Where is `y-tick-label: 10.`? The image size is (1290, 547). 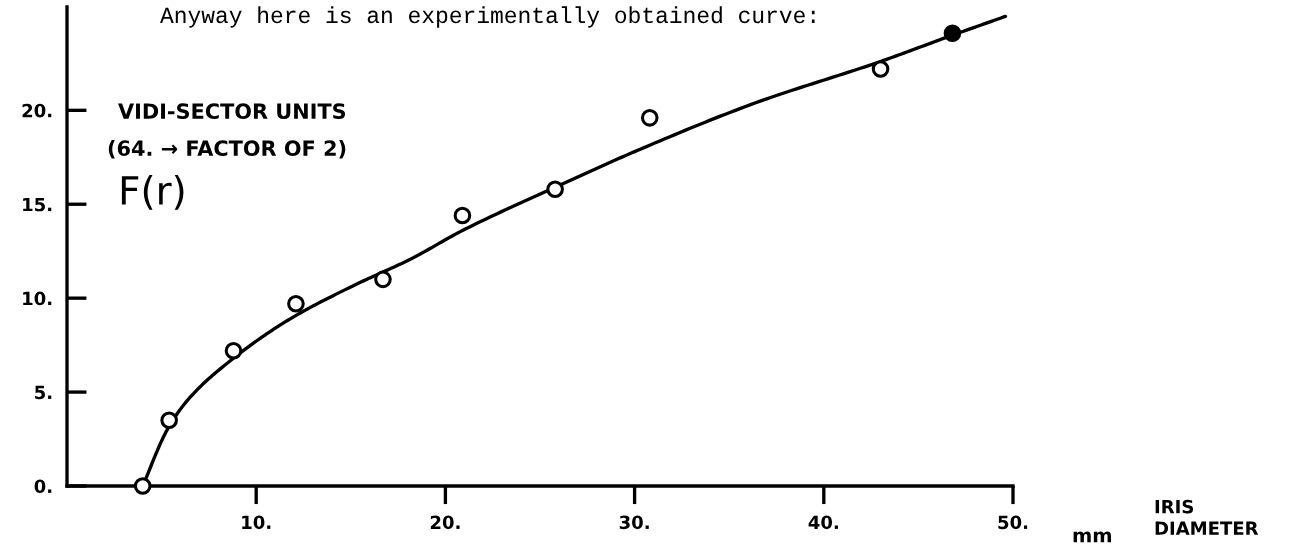 y-tick-label: 10. is located at coordinates (37, 298).